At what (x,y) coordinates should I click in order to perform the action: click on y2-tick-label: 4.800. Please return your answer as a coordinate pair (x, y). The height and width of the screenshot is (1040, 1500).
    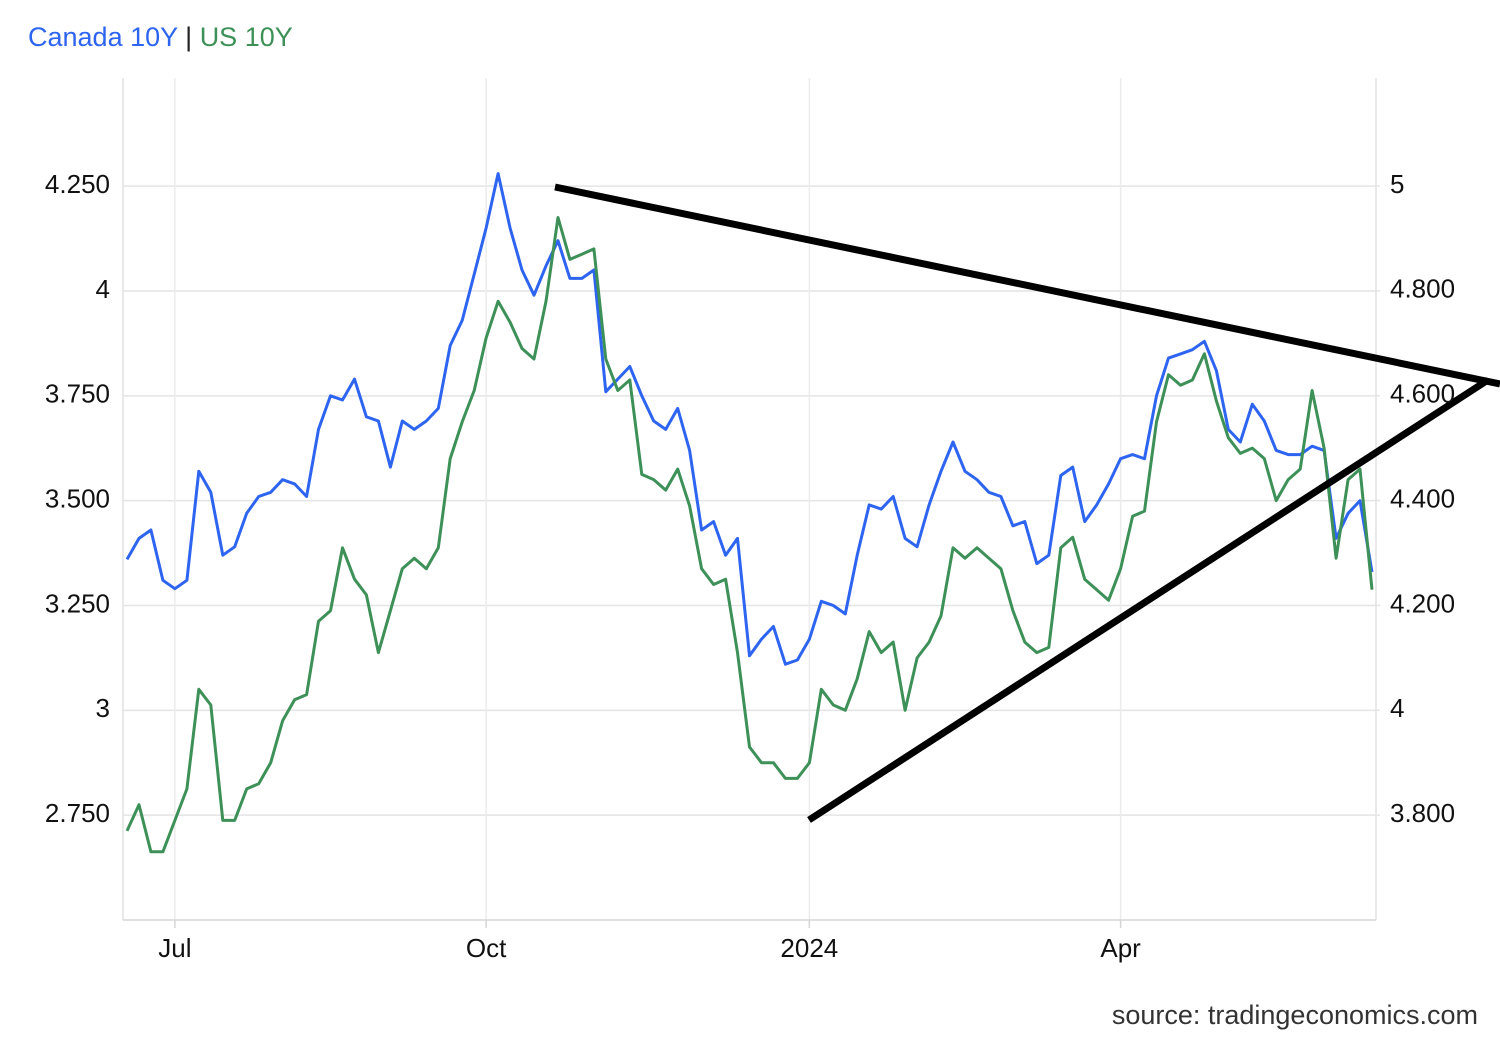
    Looking at the image, I should click on (1422, 289).